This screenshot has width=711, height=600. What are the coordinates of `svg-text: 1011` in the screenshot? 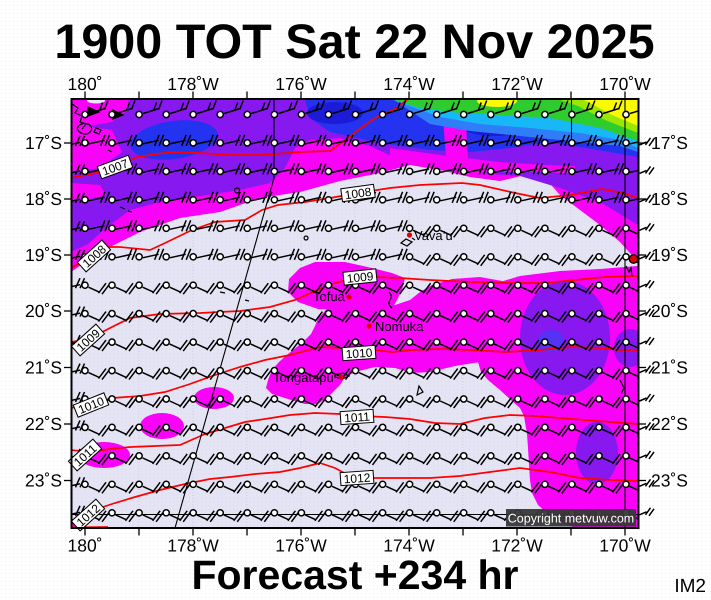 It's located at (357, 418).